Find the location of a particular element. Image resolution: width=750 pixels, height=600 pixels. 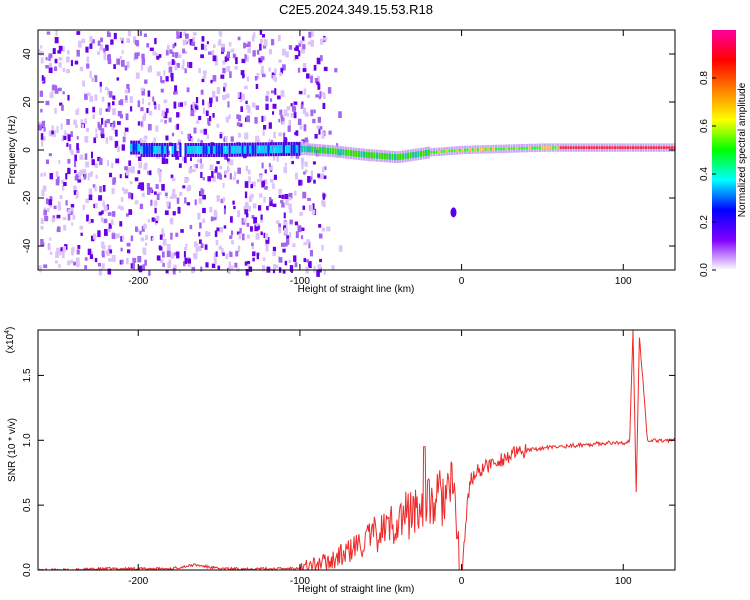

y-tick-label: 40 is located at coordinates (27, 54).